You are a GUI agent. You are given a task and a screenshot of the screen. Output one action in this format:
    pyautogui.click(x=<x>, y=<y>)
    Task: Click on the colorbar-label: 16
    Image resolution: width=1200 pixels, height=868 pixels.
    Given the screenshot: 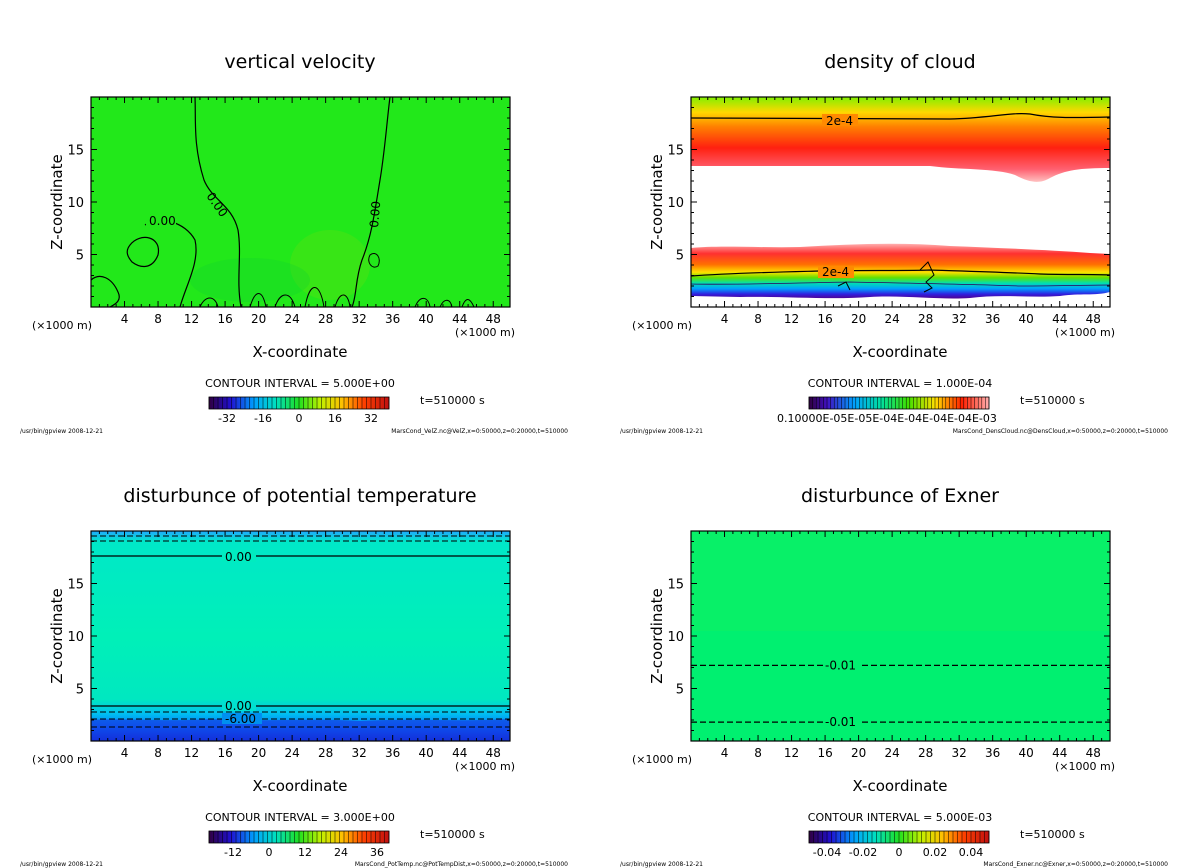 What is the action you would take?
    pyautogui.click(x=335, y=418)
    